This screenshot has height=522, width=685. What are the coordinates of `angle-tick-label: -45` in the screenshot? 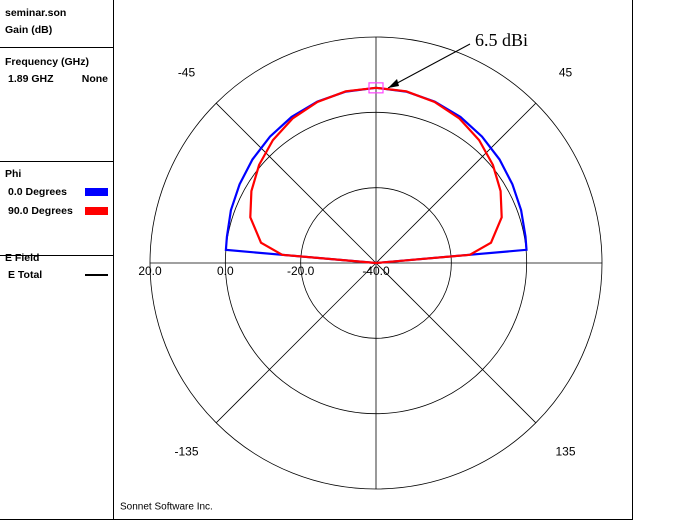 It's located at (187, 73).